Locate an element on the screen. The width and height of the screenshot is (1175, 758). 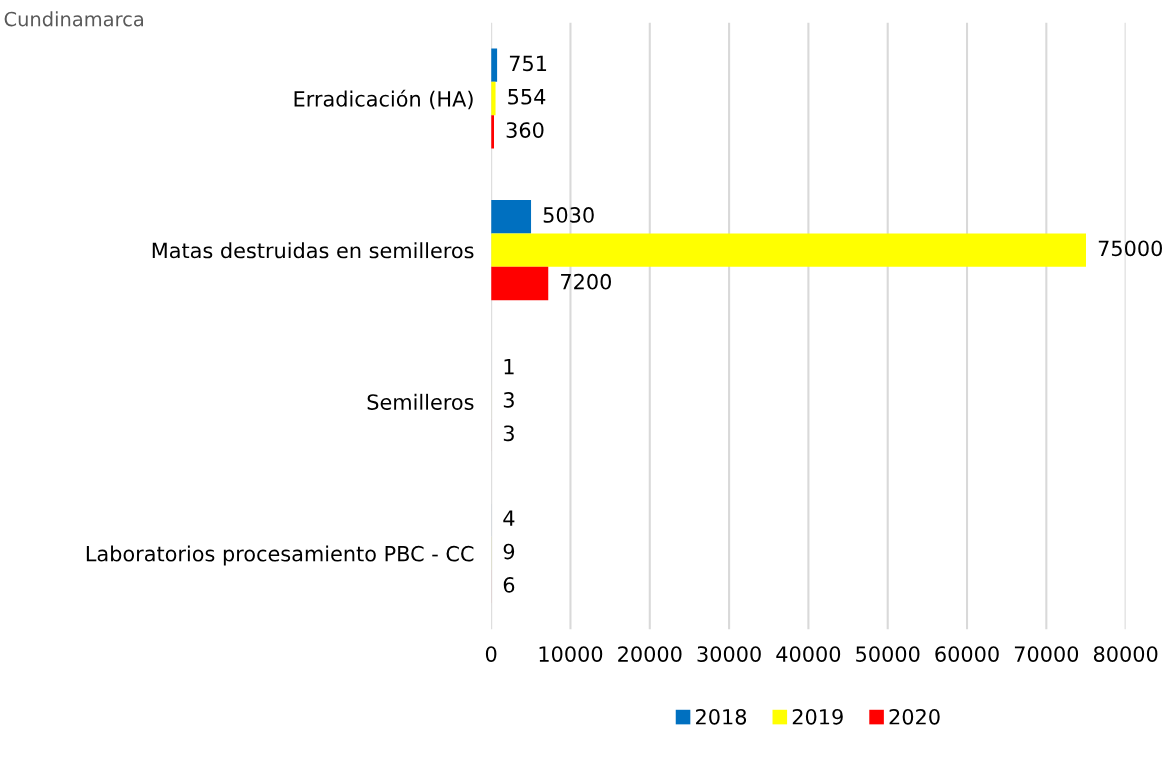
data-label: 5030 is located at coordinates (568, 215).